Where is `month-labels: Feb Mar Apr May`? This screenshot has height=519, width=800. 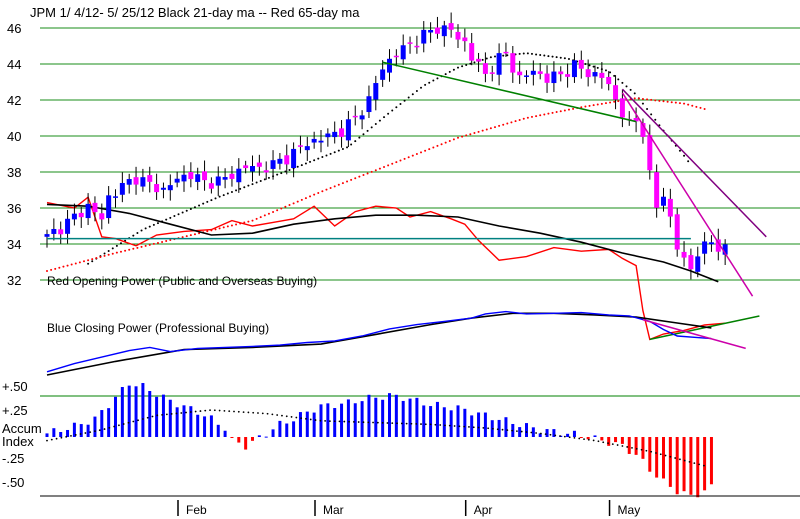
month-labels: Feb Mar Apr May is located at coordinates (408, 508).